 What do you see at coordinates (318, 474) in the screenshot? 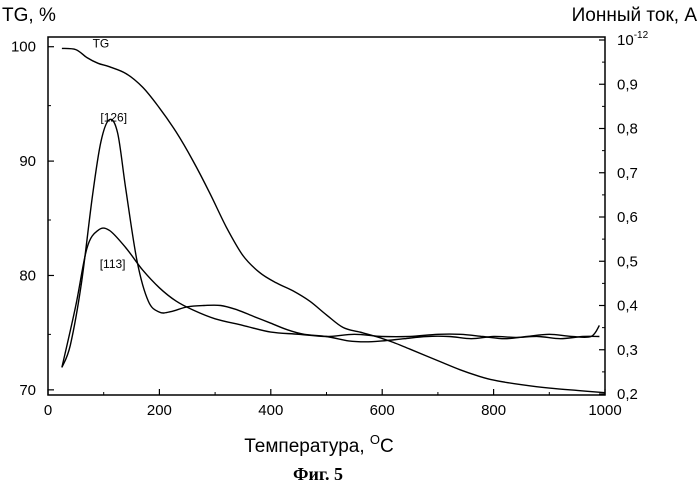
I see `figure-caption: Фиг. 5` at bounding box center [318, 474].